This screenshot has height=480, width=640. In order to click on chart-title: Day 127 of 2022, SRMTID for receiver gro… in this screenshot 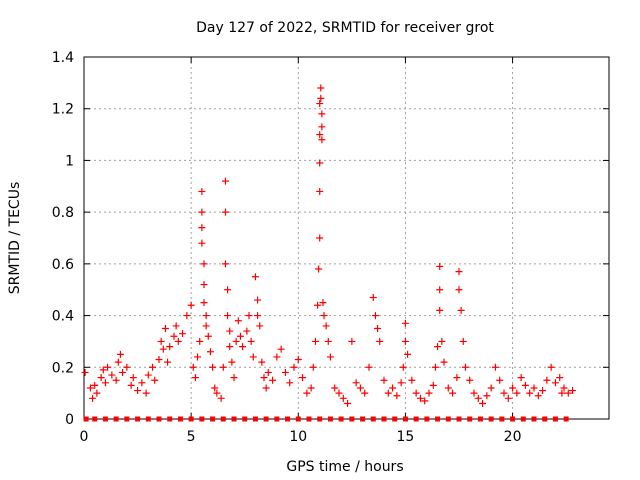, I will do `click(345, 28)`.